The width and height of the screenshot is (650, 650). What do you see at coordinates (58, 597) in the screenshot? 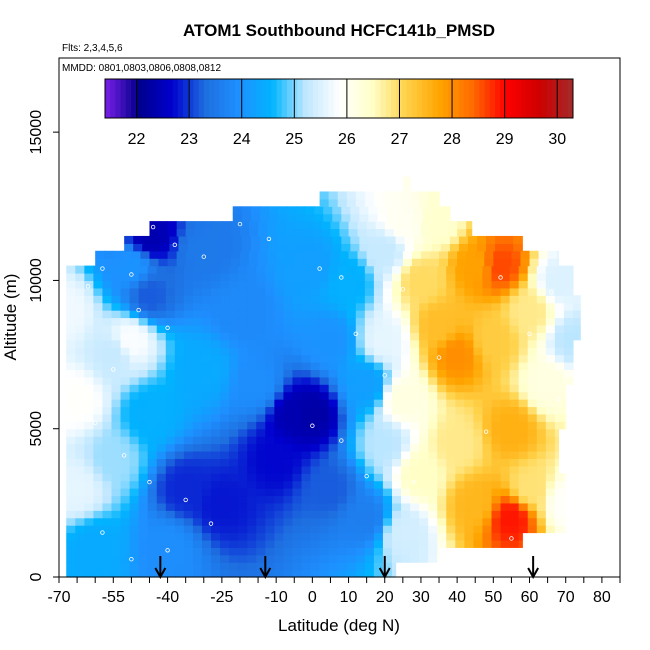
I see `x-axis-tick-label: -70` at bounding box center [58, 597].